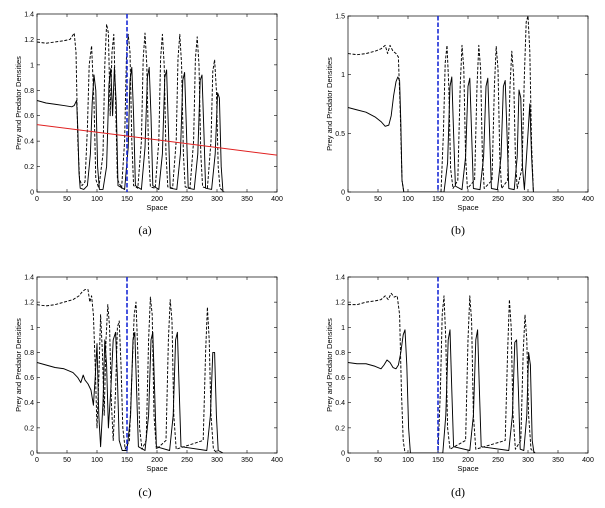 The image size is (605, 508). What do you see at coordinates (340, 134) in the screenshot?
I see `y-tick-label: 0.5` at bounding box center [340, 134].